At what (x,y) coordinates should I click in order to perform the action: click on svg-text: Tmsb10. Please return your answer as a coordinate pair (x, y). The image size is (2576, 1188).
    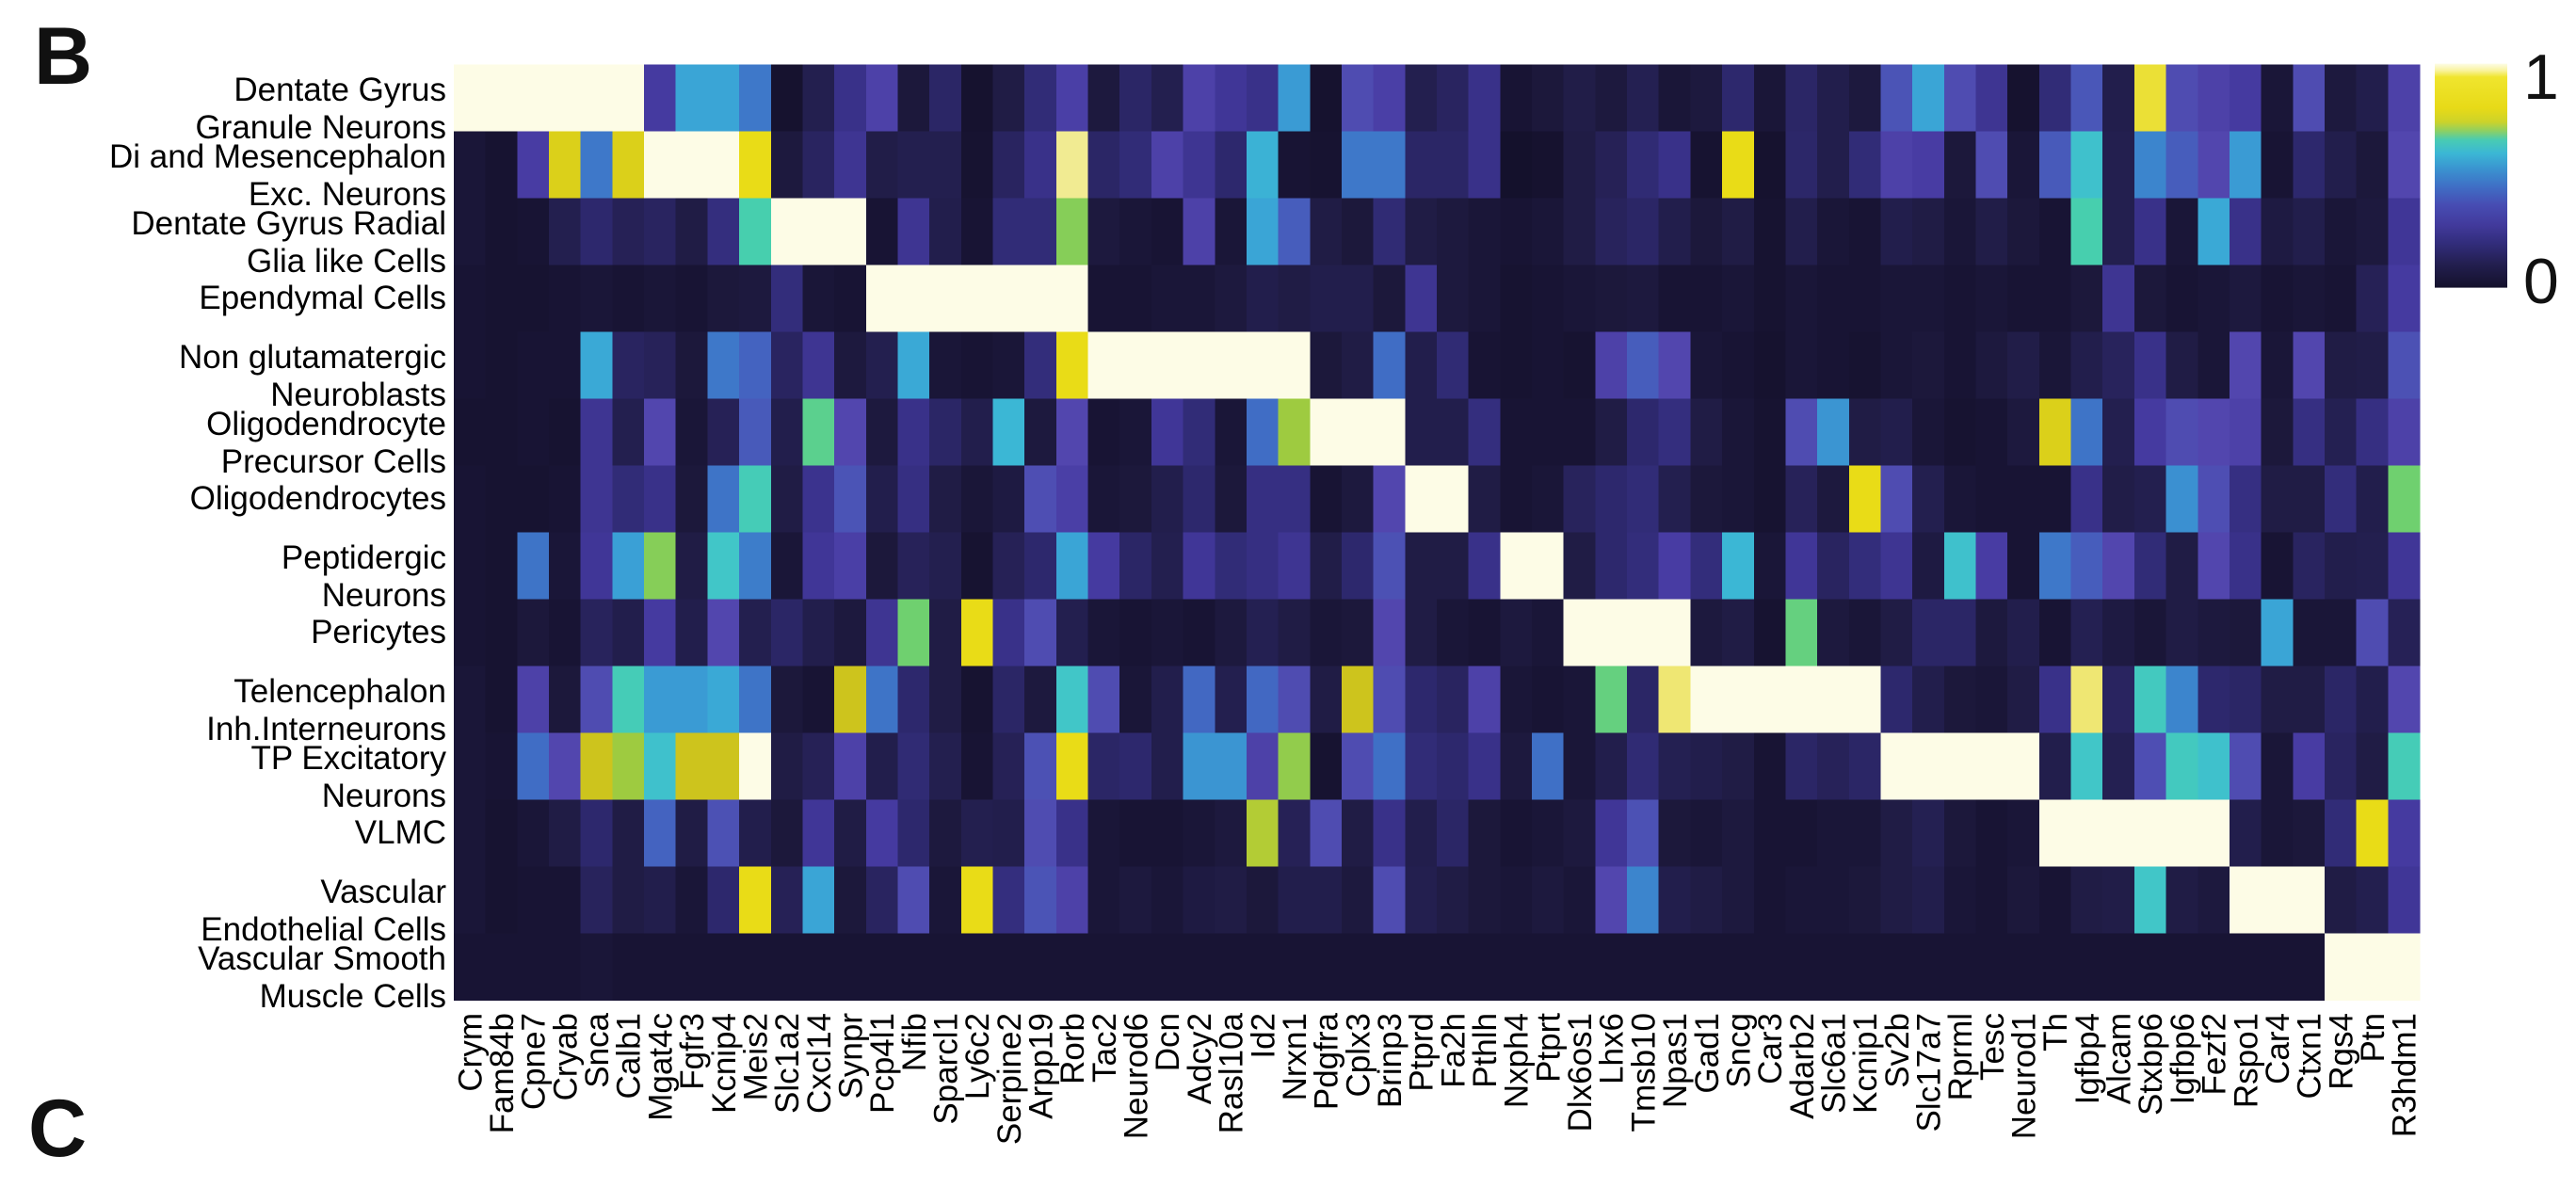
    Looking at the image, I should click on (1643, 1072).